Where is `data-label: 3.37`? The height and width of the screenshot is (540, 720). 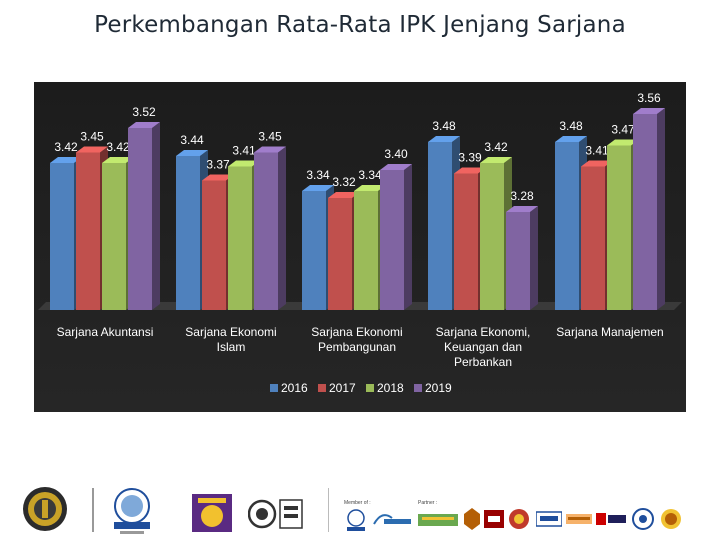
data-label: 3.37 is located at coordinates (218, 165).